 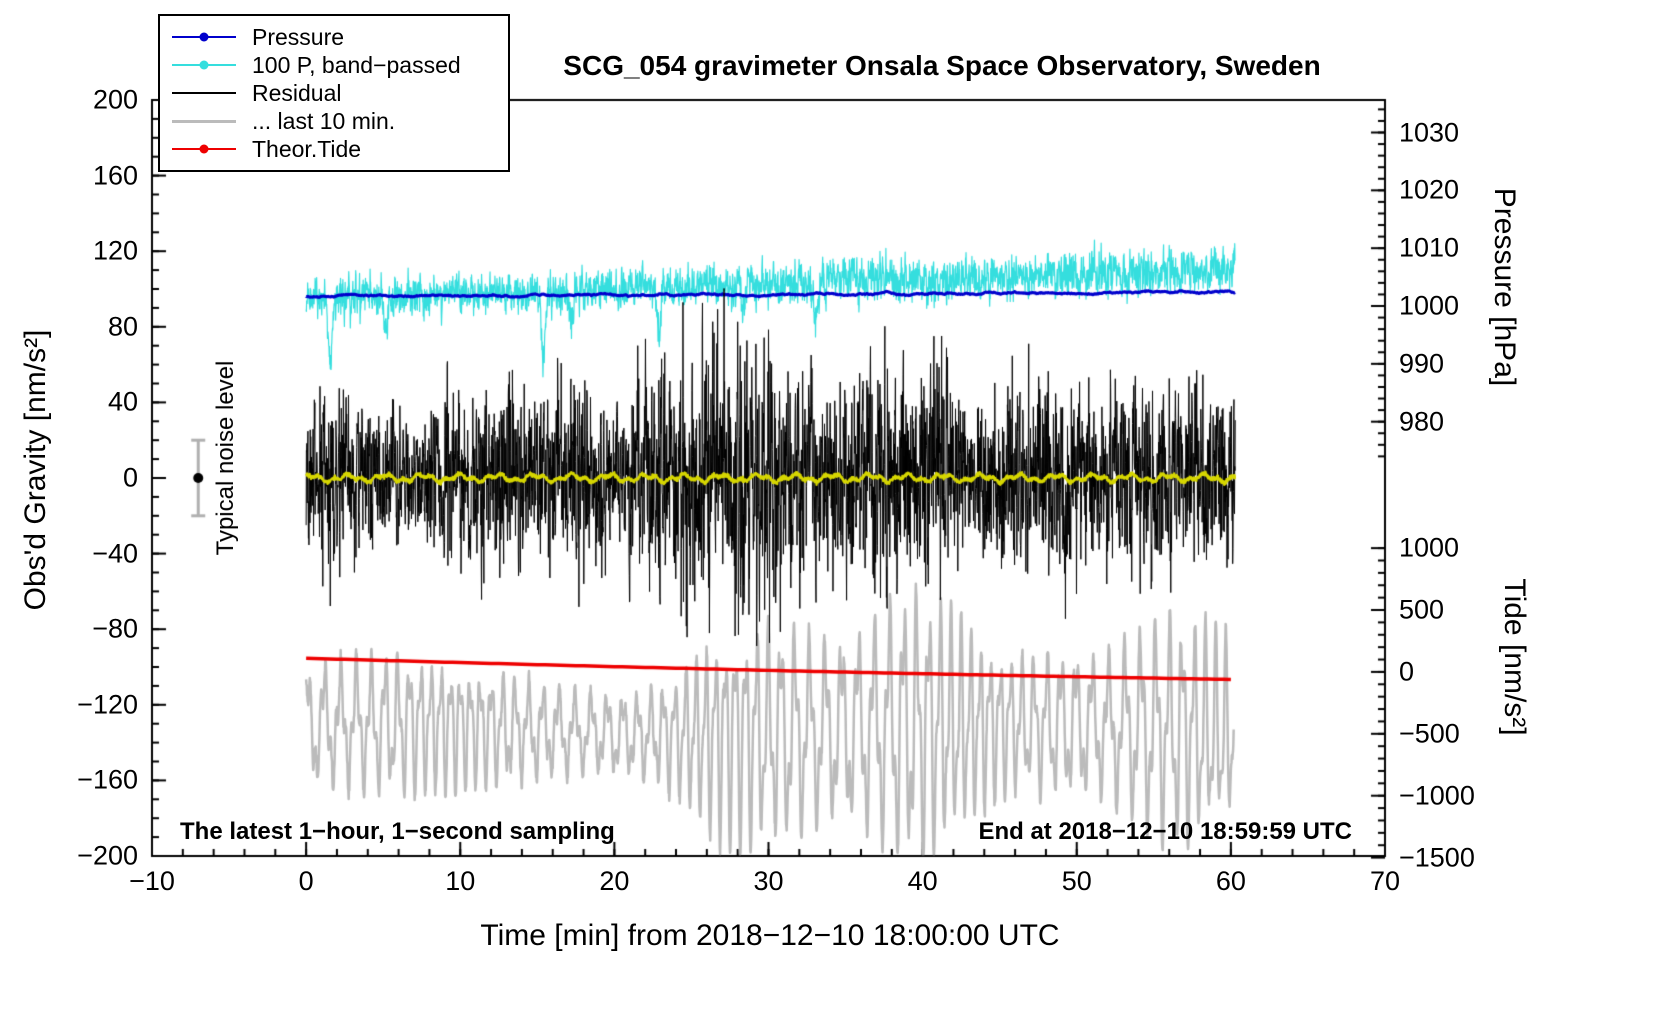 What do you see at coordinates (115, 99) in the screenshot?
I see `gravity-tick-label: 200` at bounding box center [115, 99].